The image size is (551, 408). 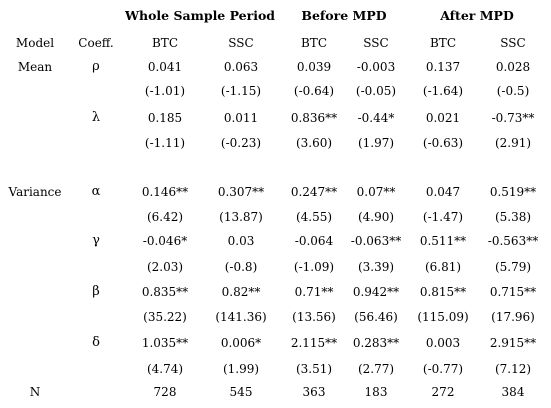 I want to click on table-cell: 0.07**, so click(x=376, y=192).